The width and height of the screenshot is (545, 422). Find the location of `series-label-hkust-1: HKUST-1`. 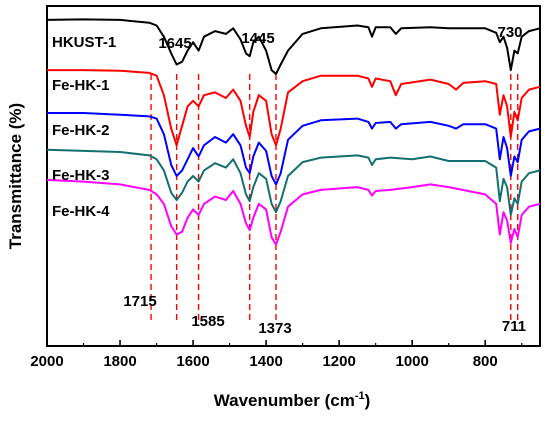

series-label-hkust-1: HKUST-1 is located at coordinates (84, 42).